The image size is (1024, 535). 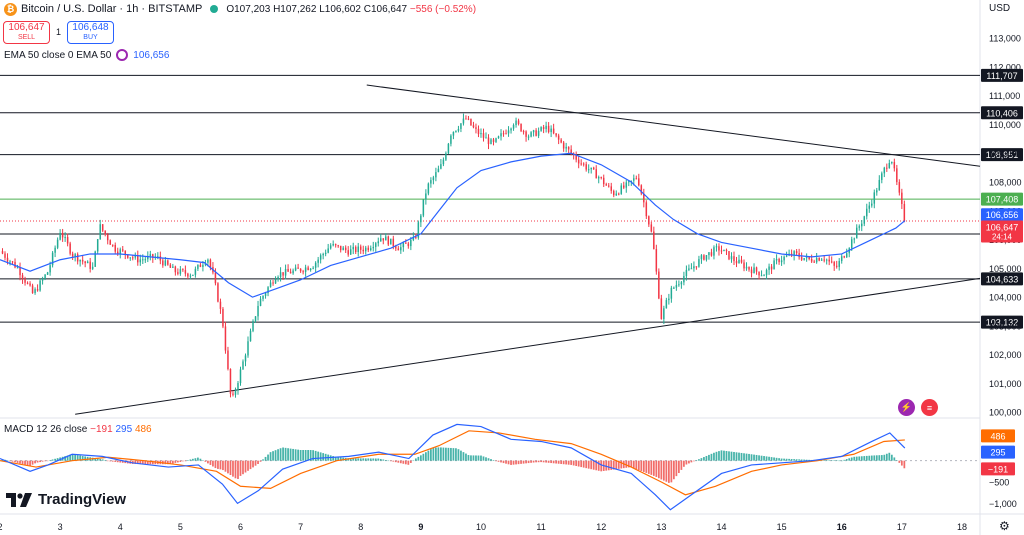 I want to click on symbol-title: Bitcoin / U.S. Dollar · 1h · BITSTAMP, so click(x=112, y=9).